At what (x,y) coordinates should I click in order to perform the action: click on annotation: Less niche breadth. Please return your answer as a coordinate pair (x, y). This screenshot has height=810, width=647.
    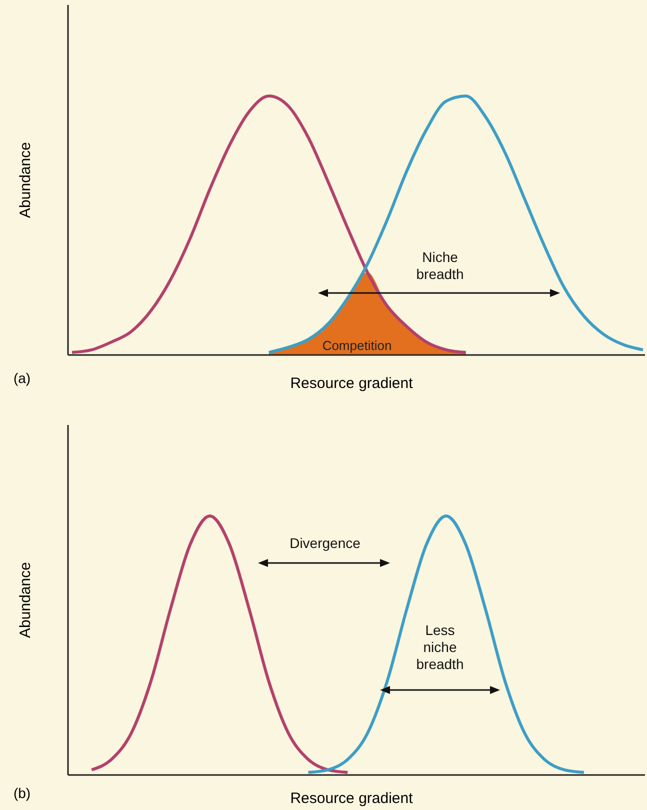
    Looking at the image, I should click on (440, 647).